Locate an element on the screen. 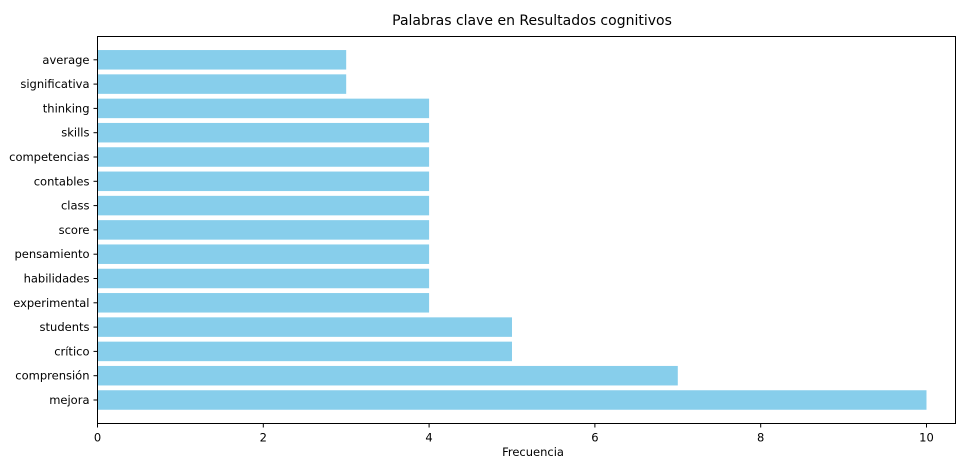  y-tick-label: significativa is located at coordinates (54, 84).